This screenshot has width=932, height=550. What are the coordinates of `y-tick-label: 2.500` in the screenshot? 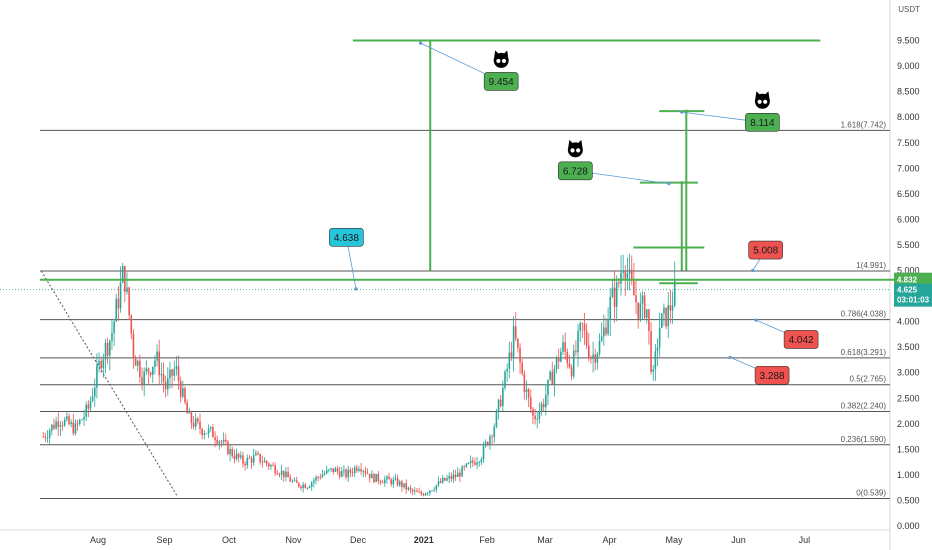 It's located at (908, 398).